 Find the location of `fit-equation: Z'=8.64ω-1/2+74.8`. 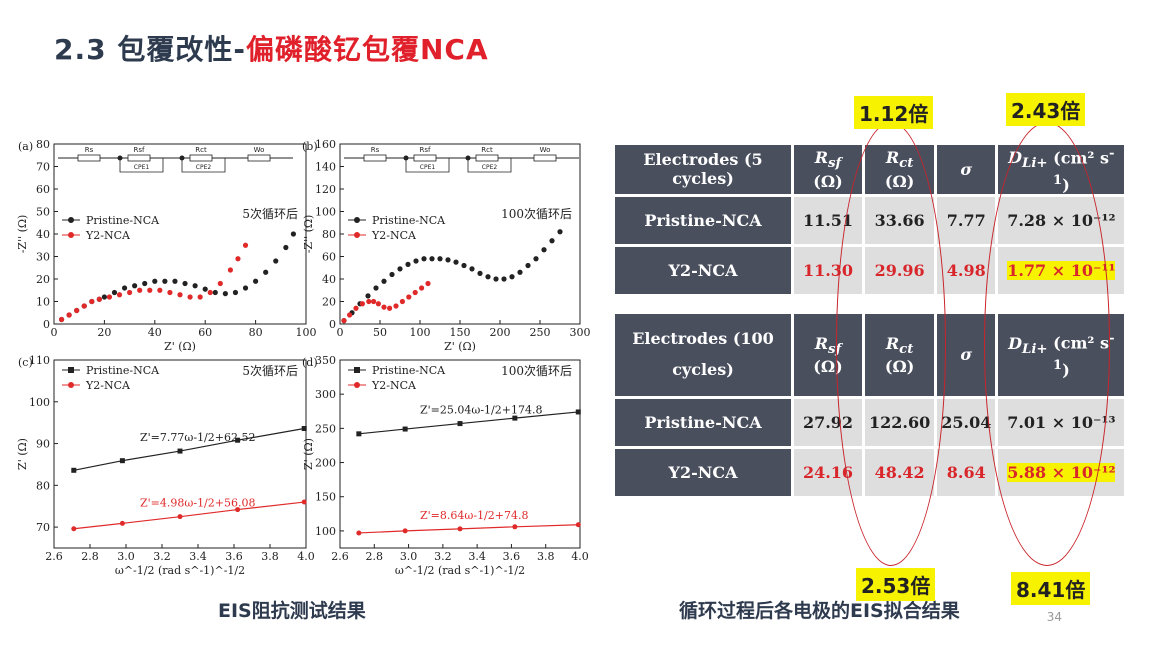

fit-equation: Z'=8.64ω-1/2+74.8 is located at coordinates (474, 515).